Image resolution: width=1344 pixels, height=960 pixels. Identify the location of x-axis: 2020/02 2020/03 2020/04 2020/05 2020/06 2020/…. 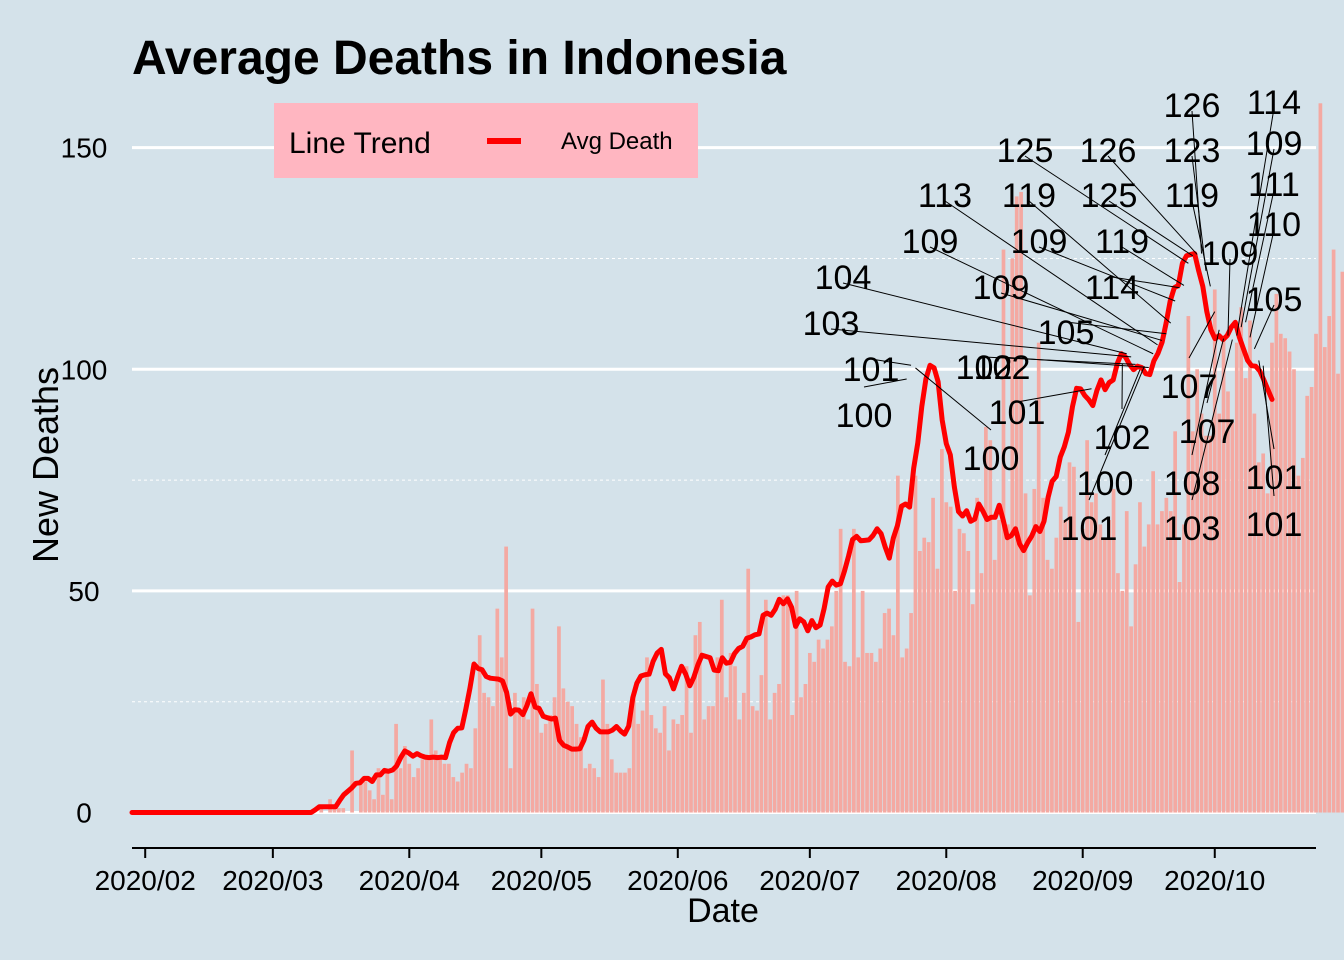
(705, 871).